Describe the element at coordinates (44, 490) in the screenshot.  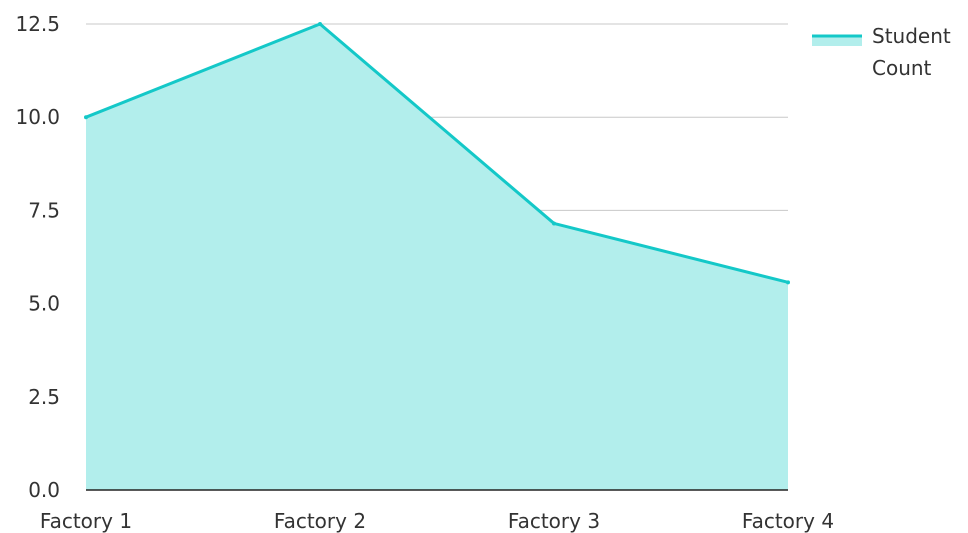
I see `y-tick-label: 0.0` at that location.